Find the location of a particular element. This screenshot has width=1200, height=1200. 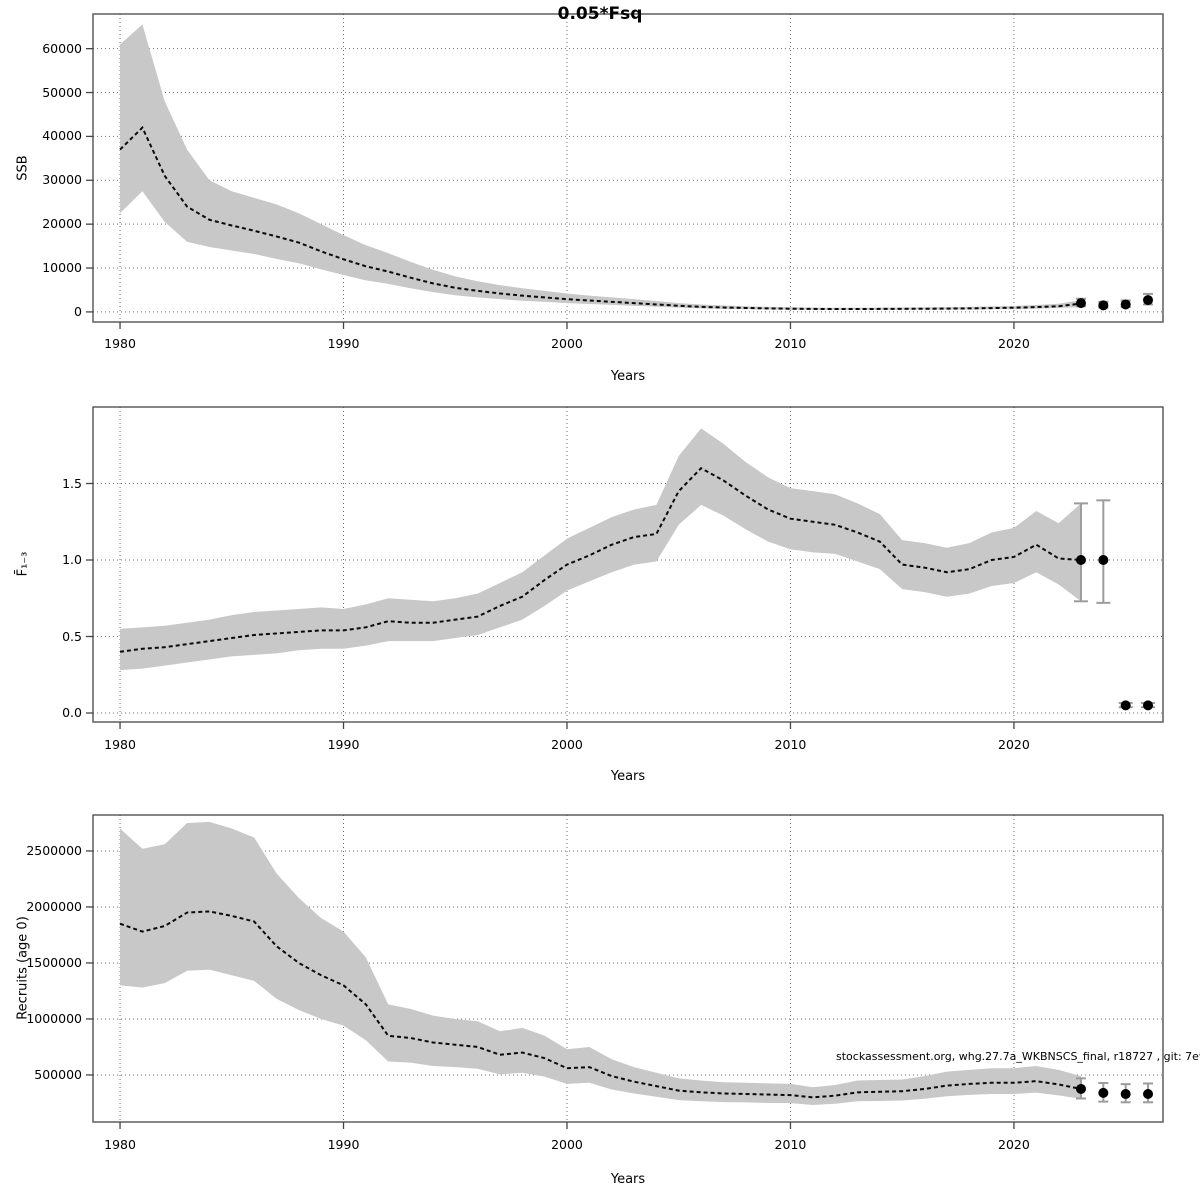

ssb-y-tick-label: 20000 is located at coordinates (62, 224).